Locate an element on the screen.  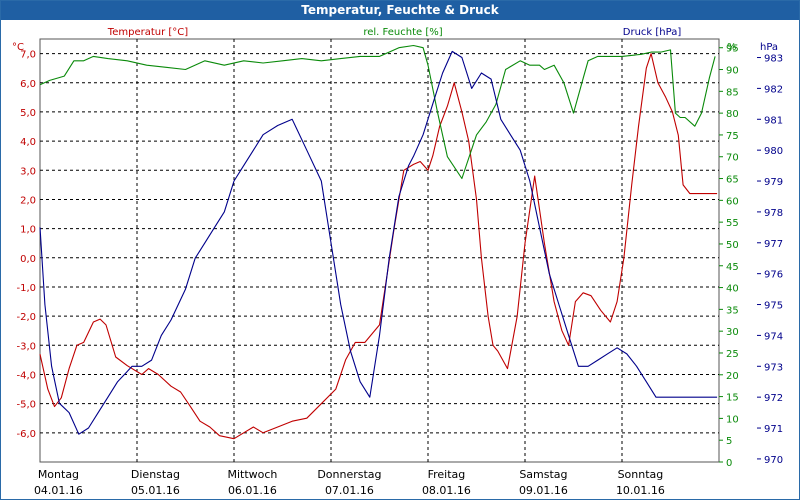
pressure-tick-label: 972 is located at coordinates (773, 398).